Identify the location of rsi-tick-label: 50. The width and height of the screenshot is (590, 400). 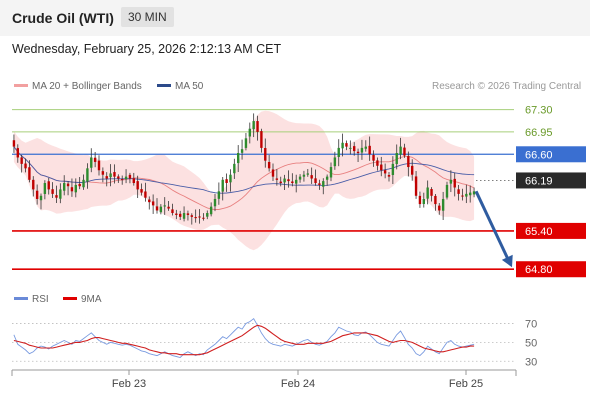
(531, 343).